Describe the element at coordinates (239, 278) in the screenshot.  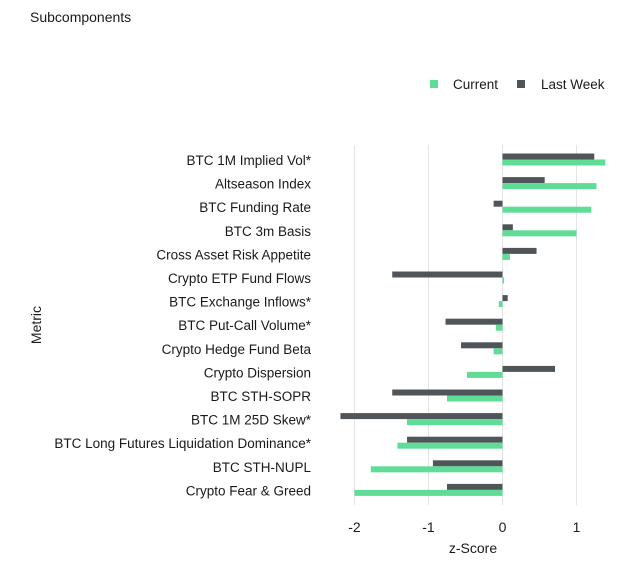
I see `category-label: Crypto ETP Fund Flows` at that location.